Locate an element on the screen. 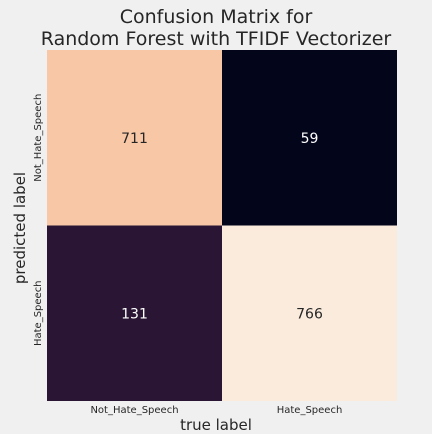  cell-value-label-r0-c0: 711 is located at coordinates (134, 139).